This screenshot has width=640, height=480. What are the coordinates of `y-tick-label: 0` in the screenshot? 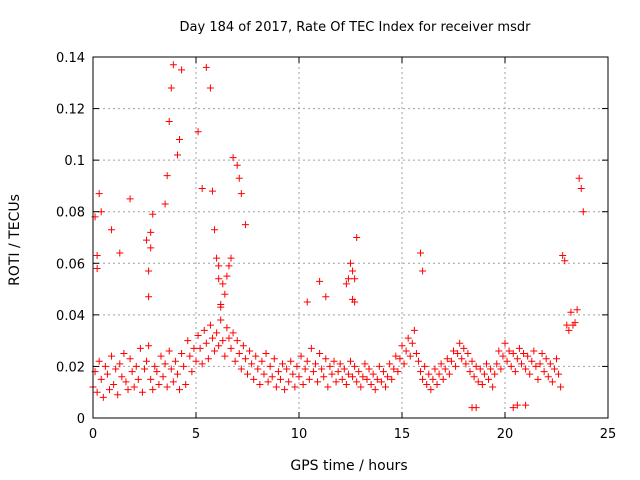 It's located at (81, 419).